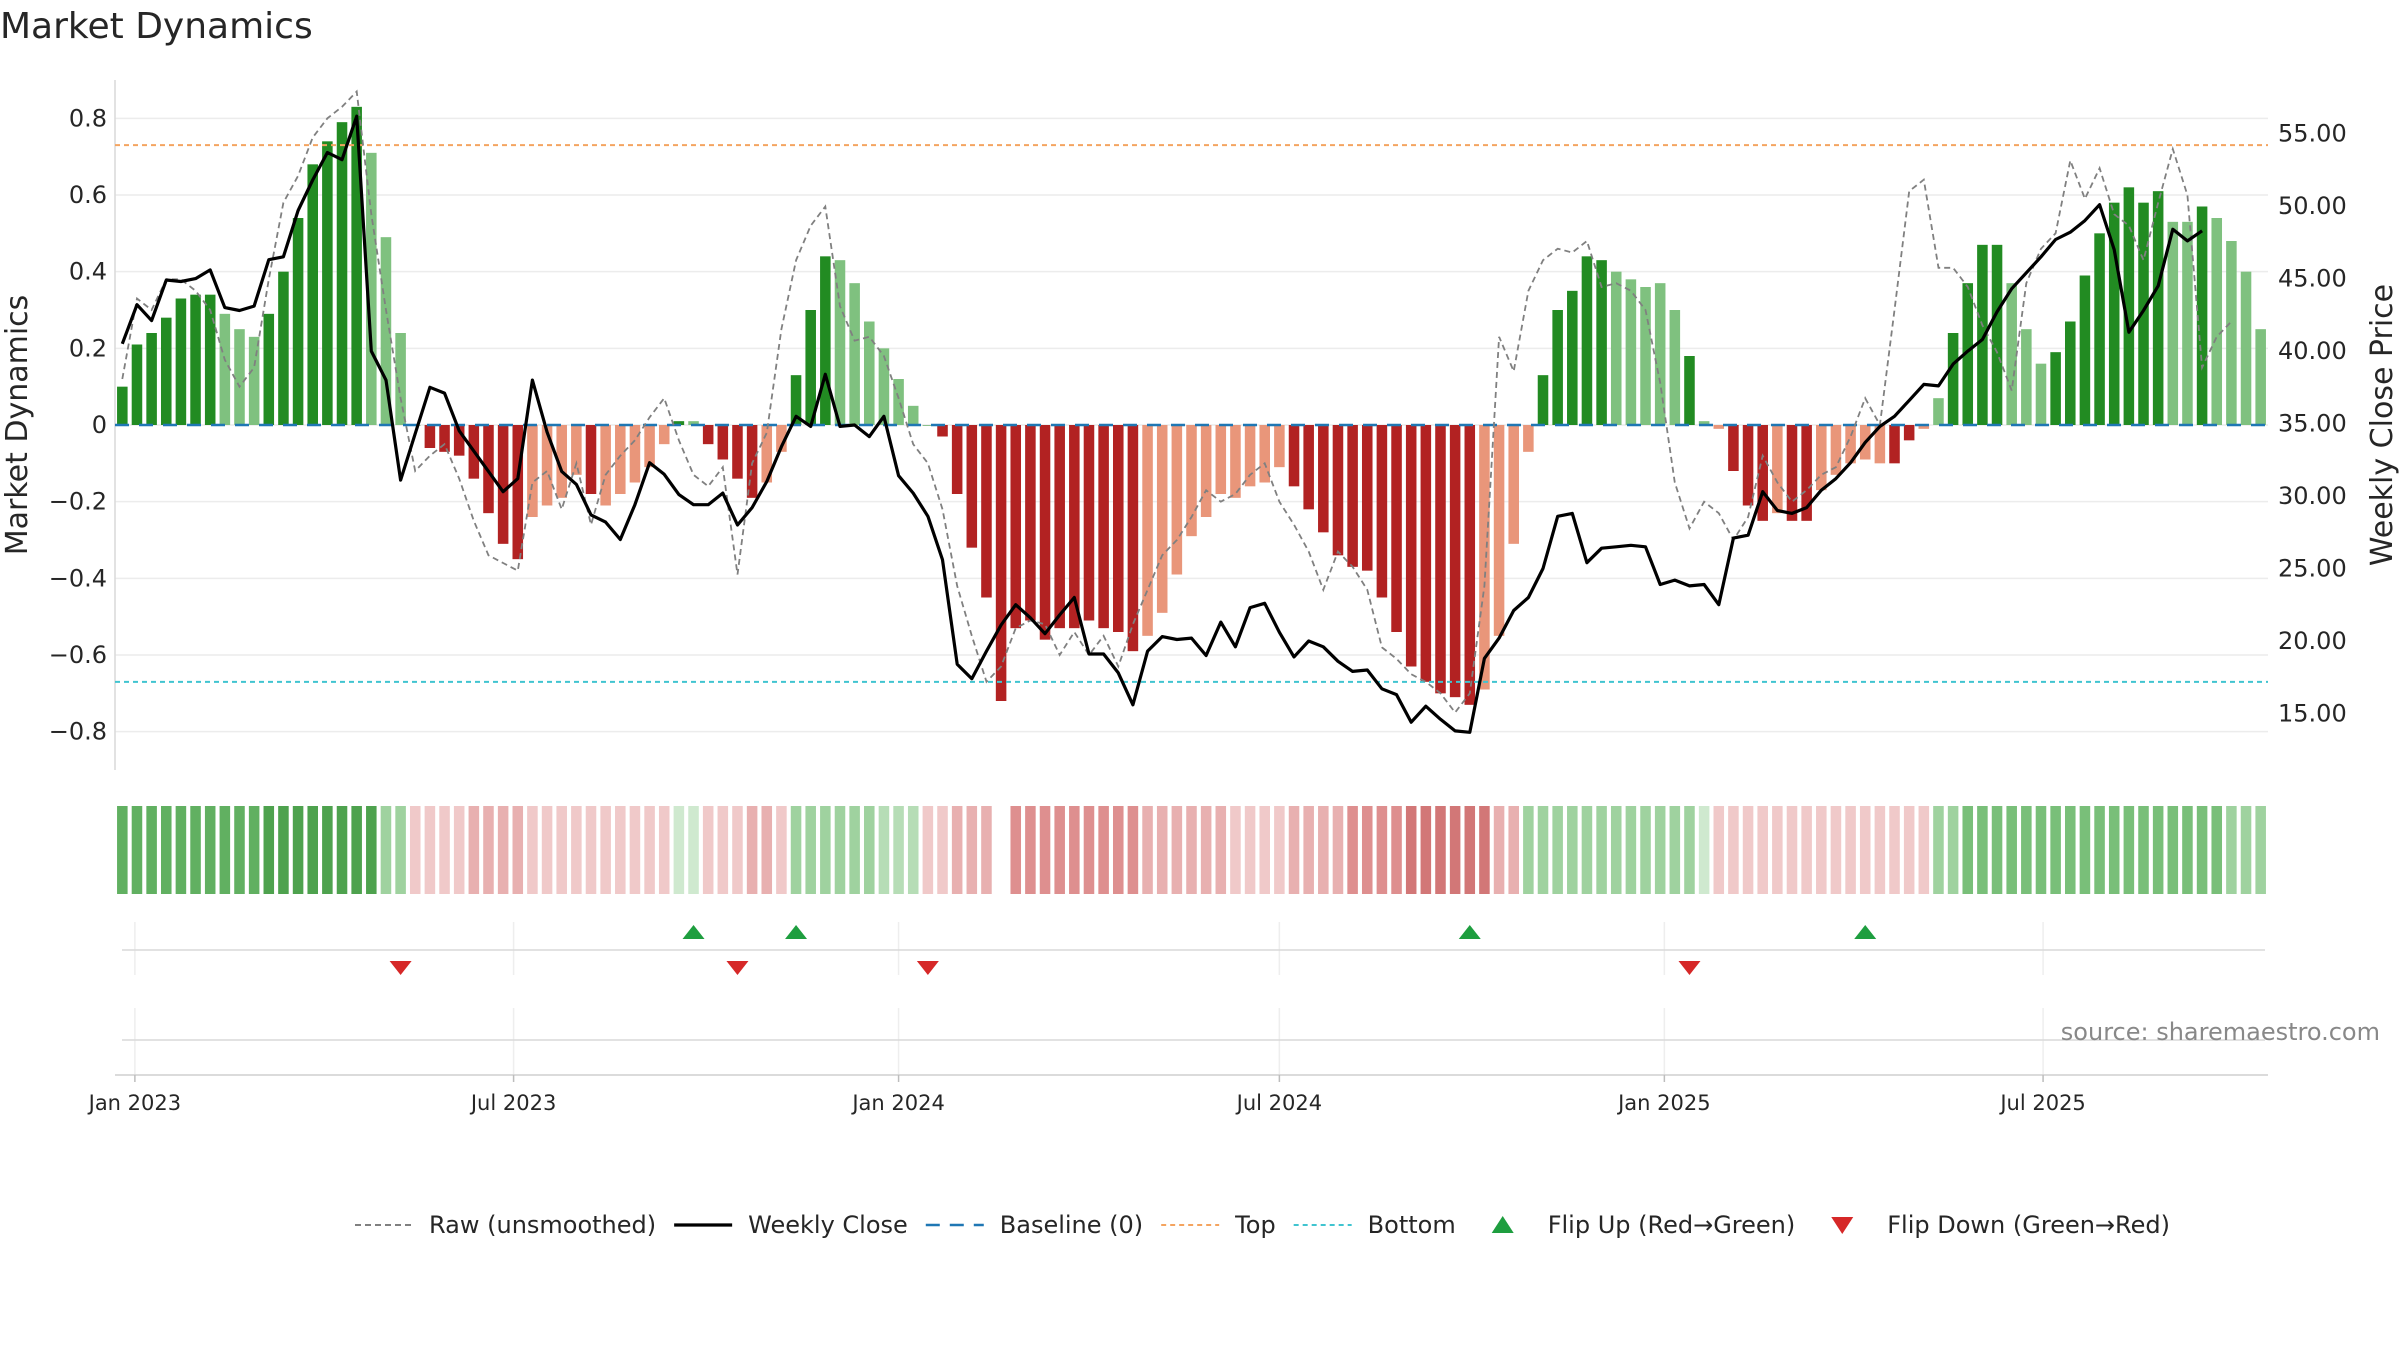 The height and width of the screenshot is (1350, 2400). What do you see at coordinates (2312, 134) in the screenshot?
I see `y2-tick-label: 55.00` at bounding box center [2312, 134].